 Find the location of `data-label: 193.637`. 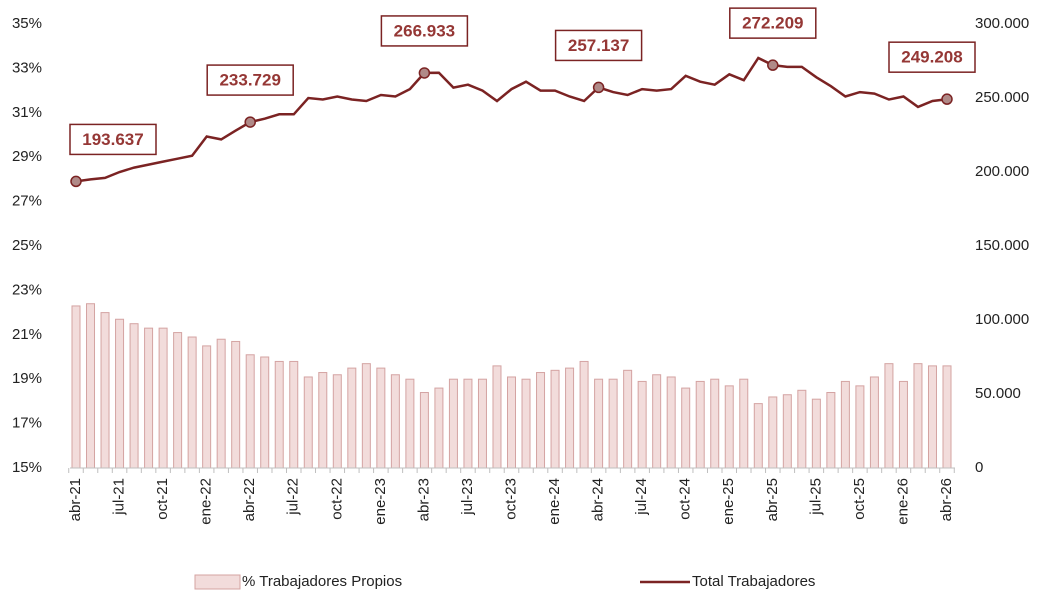

data-label: 193.637 is located at coordinates (112, 139).